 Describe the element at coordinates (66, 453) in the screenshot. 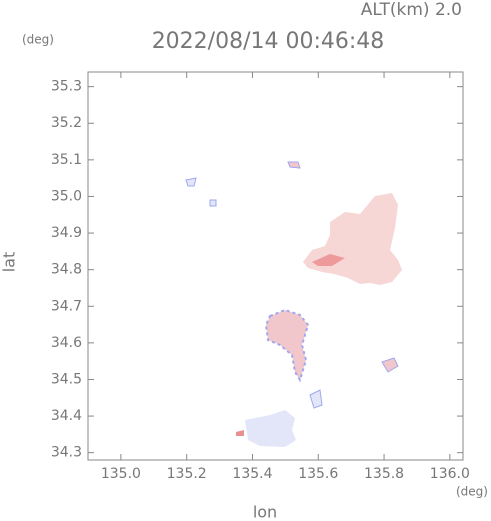

I see `y-tick-label: 34.3` at that location.